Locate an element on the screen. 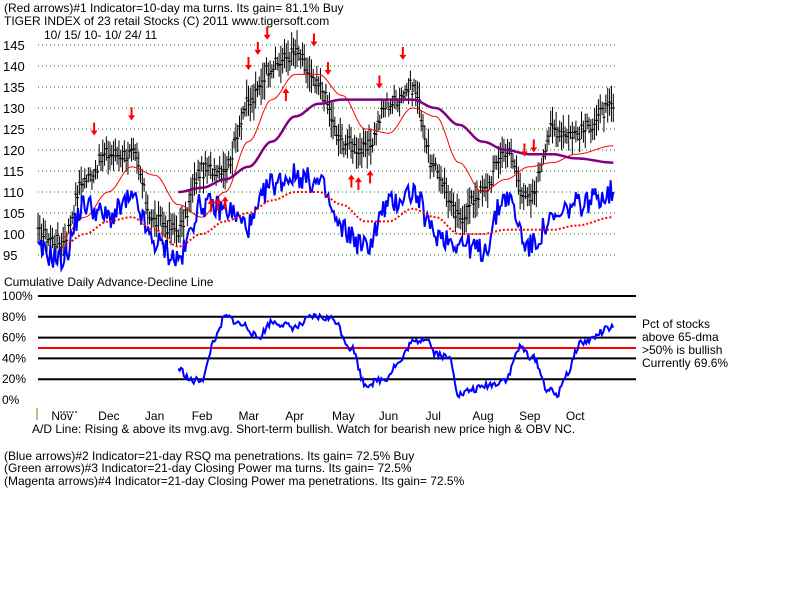  pct-series-layer is located at coordinates (396, 355).